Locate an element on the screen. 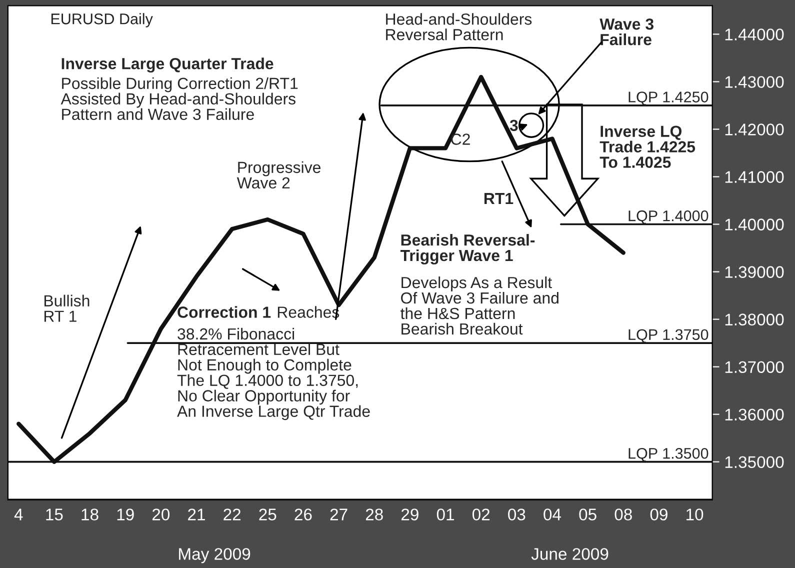 The image size is (795, 568). ref-line-label: LQP 1.4000 is located at coordinates (668, 217).